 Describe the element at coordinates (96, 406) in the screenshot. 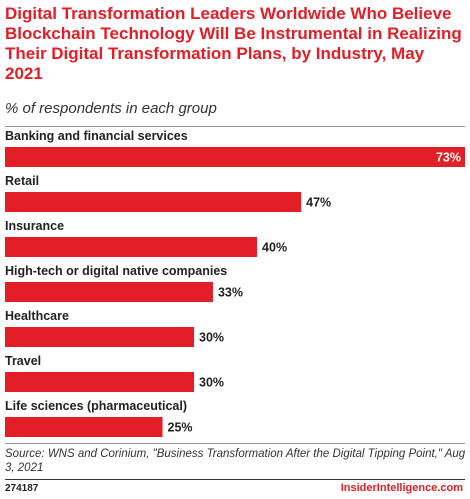

I see `category-label: Life sciences (pharmaceutical)` at that location.